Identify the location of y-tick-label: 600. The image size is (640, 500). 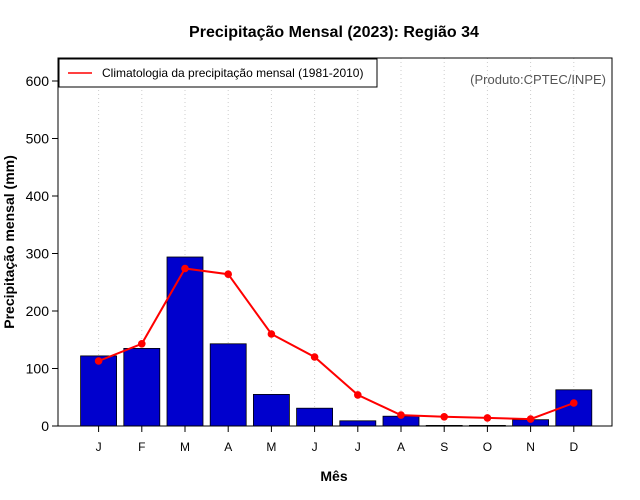
(38, 81).